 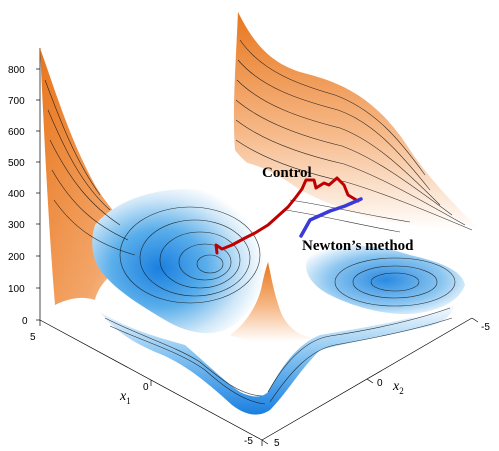 I want to click on x2-tick-label: 0, so click(x=380, y=383).